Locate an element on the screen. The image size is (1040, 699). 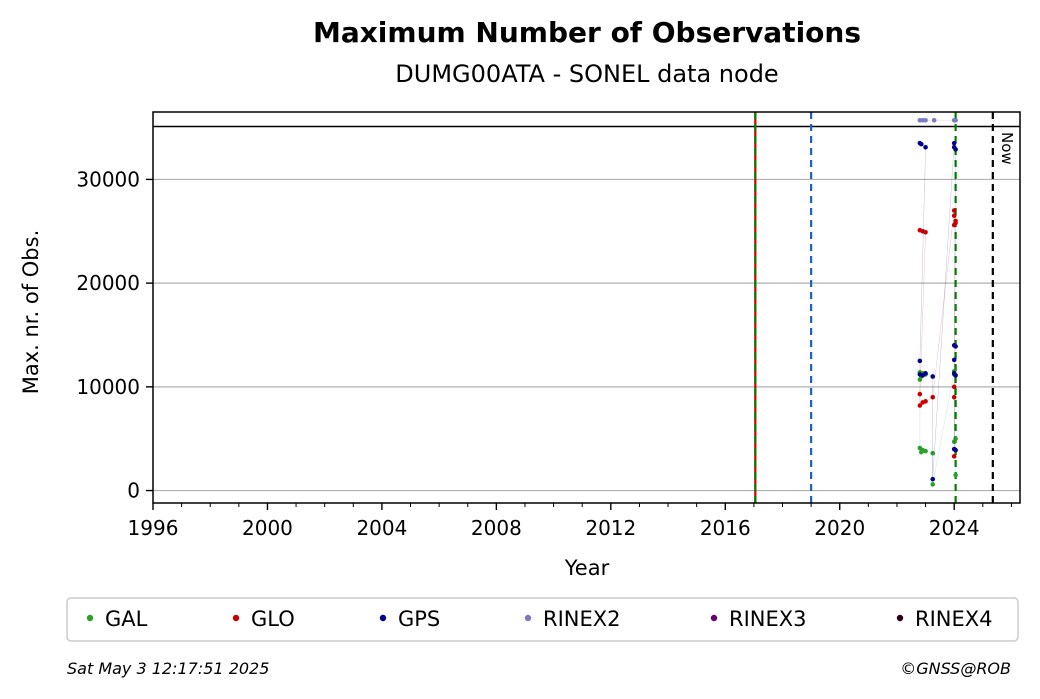
x-tick-label: 2024 is located at coordinates (954, 528).